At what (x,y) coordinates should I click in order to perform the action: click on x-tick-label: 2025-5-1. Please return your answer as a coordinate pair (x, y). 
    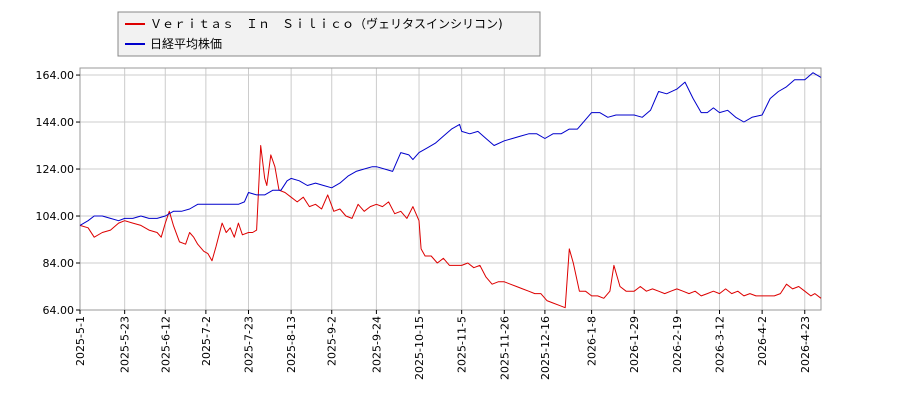
    Looking at the image, I should click on (80, 341).